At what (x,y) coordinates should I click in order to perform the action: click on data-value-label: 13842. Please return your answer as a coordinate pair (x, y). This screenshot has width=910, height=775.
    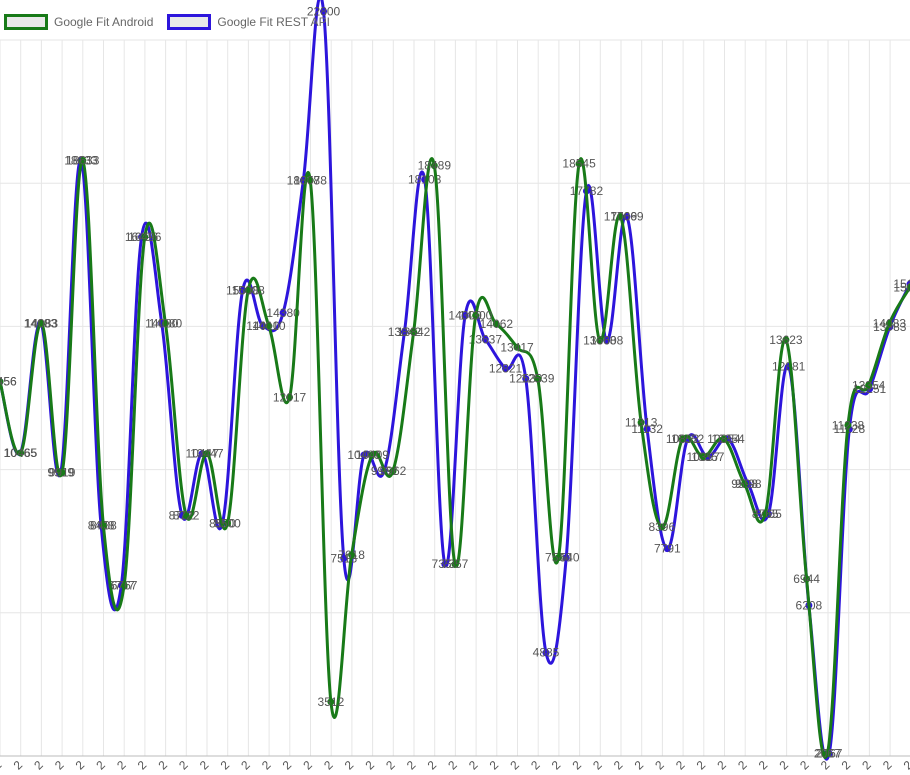
    Looking at the image, I should click on (414, 332).